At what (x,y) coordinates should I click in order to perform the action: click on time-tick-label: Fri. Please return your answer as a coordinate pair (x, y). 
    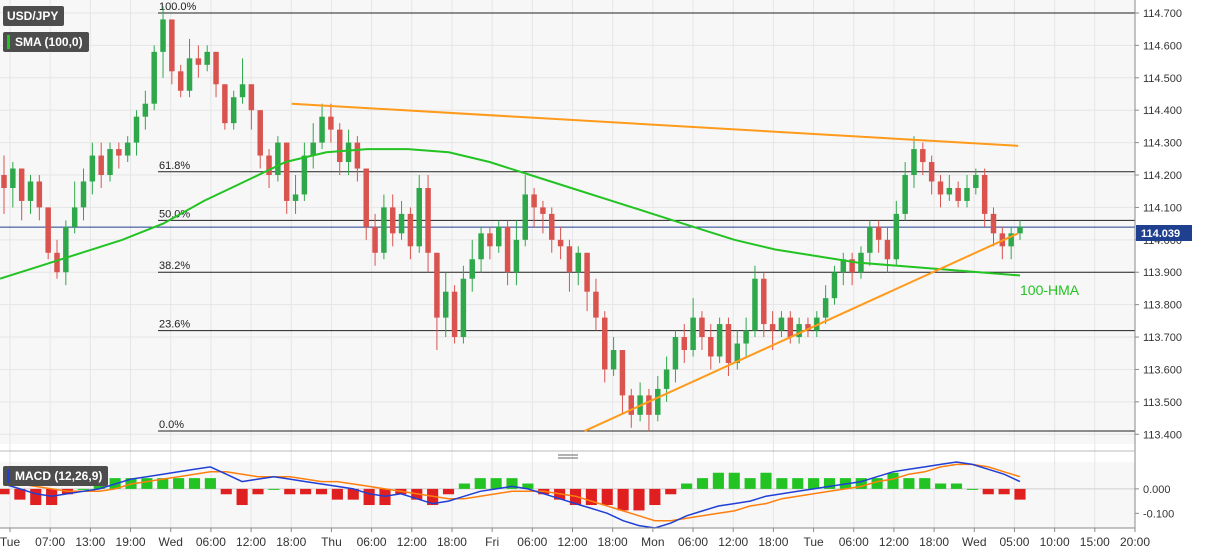
    Looking at the image, I should click on (492, 542).